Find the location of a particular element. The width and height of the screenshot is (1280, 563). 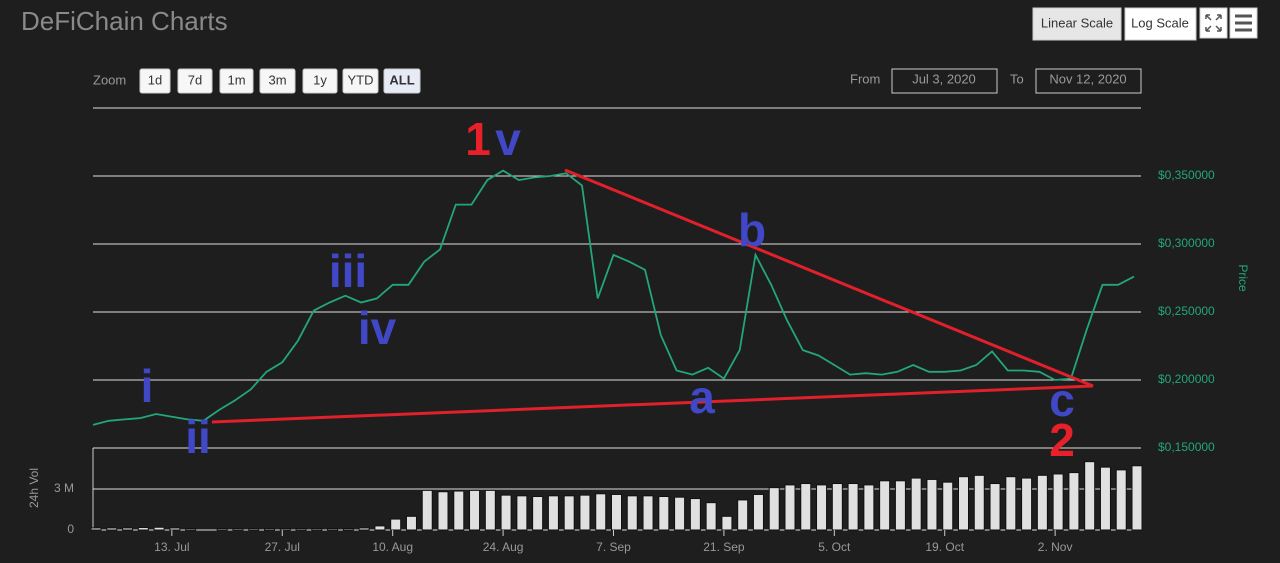

zoom-label: Zoom is located at coordinates (109, 79).